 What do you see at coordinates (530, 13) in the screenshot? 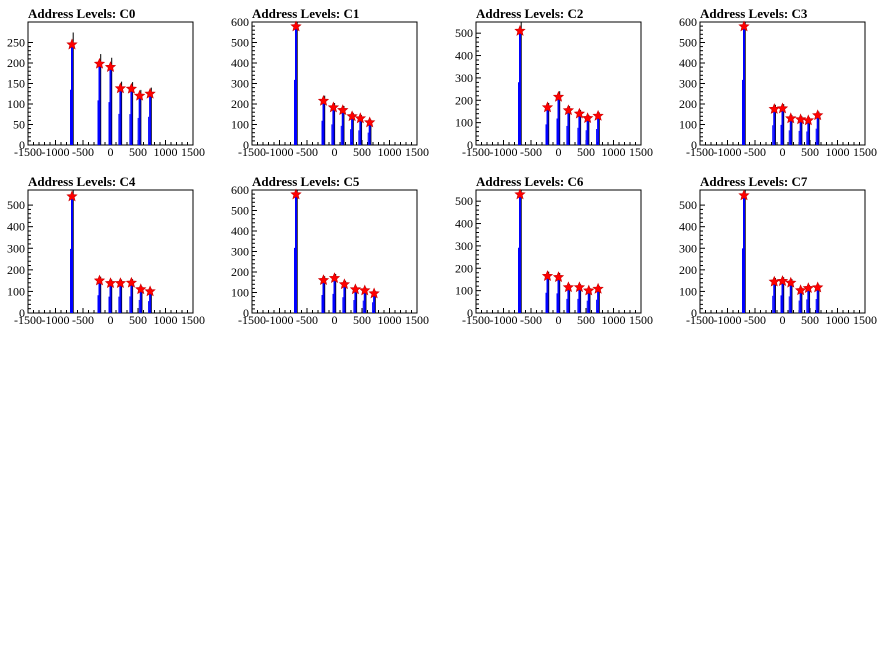
I see `panel-title: Address Levels: C2` at bounding box center [530, 13].